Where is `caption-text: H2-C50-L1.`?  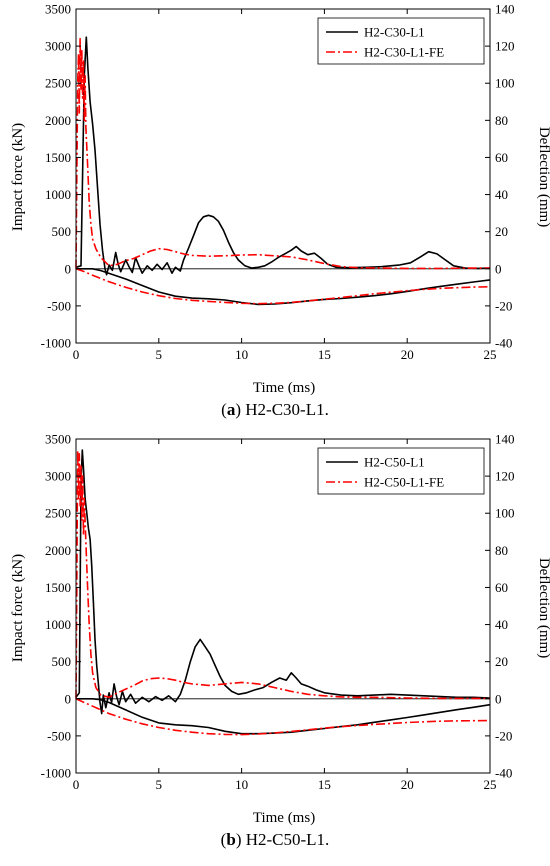 caption-text: H2-C50-L1. is located at coordinates (285, 839).